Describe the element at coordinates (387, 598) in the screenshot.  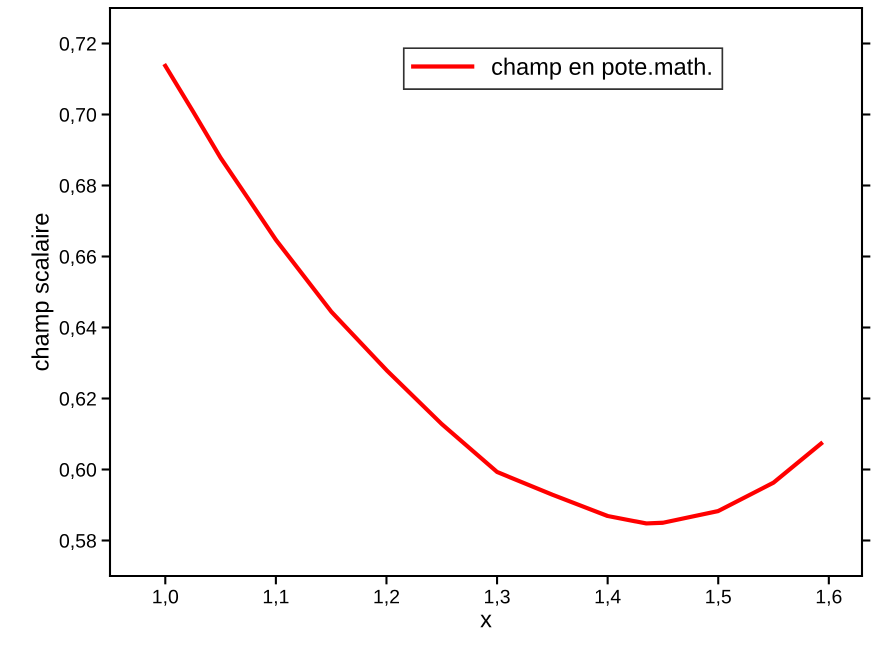
I see `x-tick-label: 1,2` at that location.